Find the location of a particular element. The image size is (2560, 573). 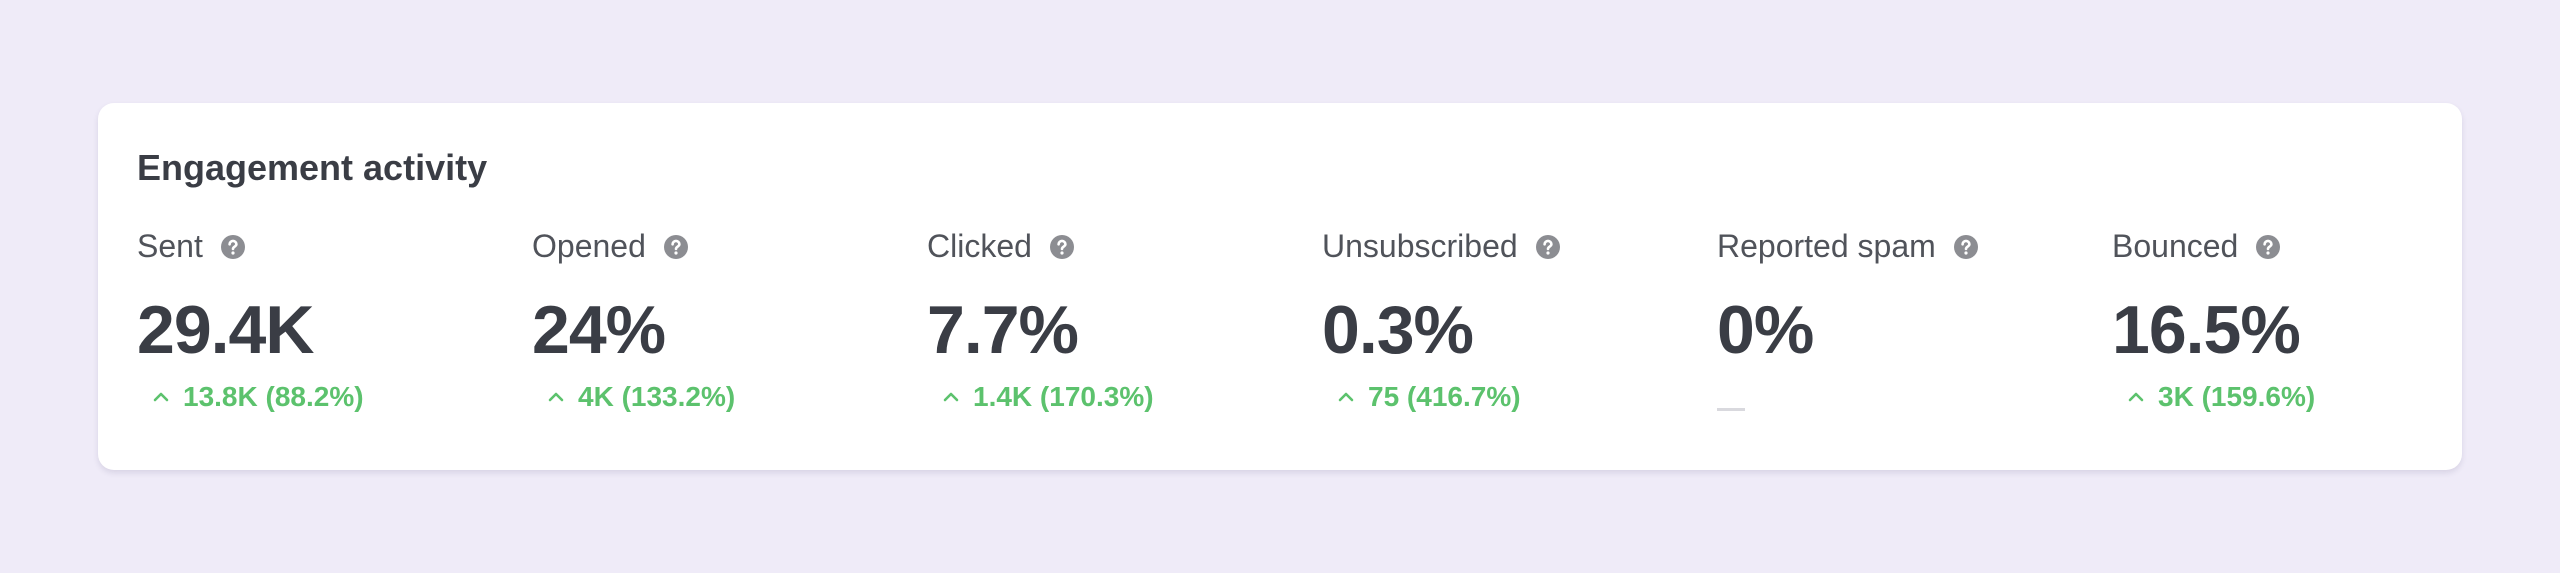

metric-label-row: Reported spam is located at coordinates (1847, 246).